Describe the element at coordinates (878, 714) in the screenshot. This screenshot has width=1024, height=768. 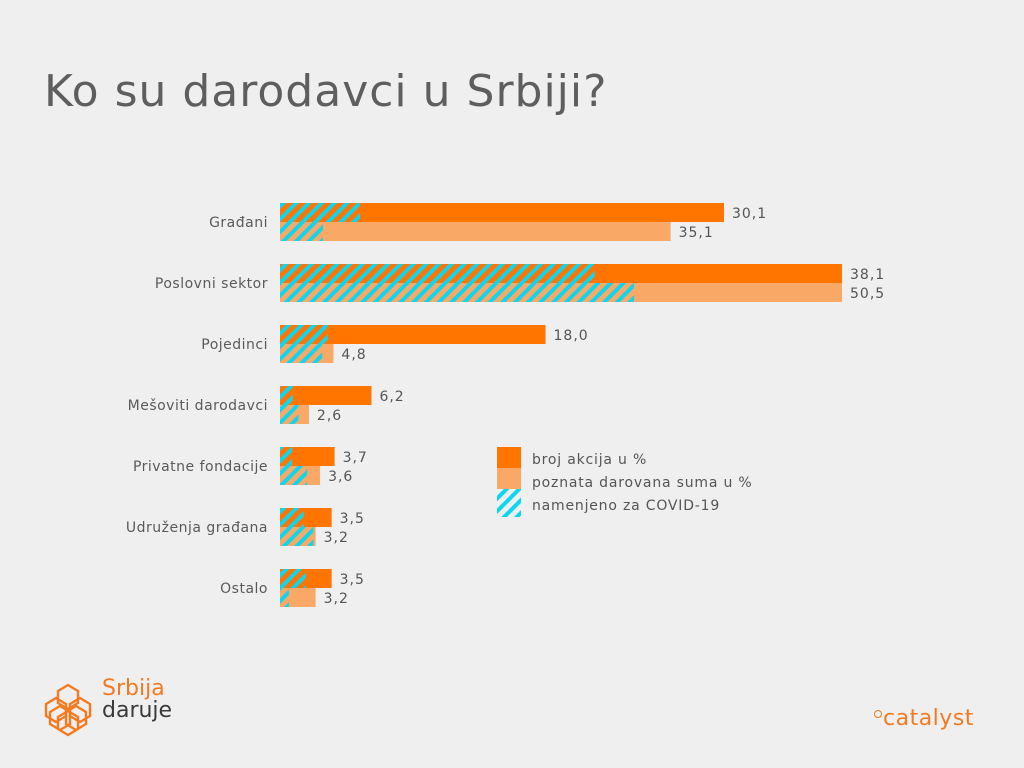
I see `catalyst-dot-icon` at that location.